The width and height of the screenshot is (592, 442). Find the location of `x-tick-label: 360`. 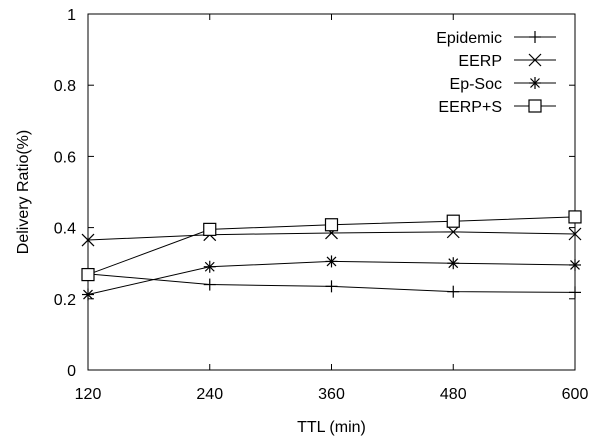

x-tick-label: 360 is located at coordinates (331, 394).